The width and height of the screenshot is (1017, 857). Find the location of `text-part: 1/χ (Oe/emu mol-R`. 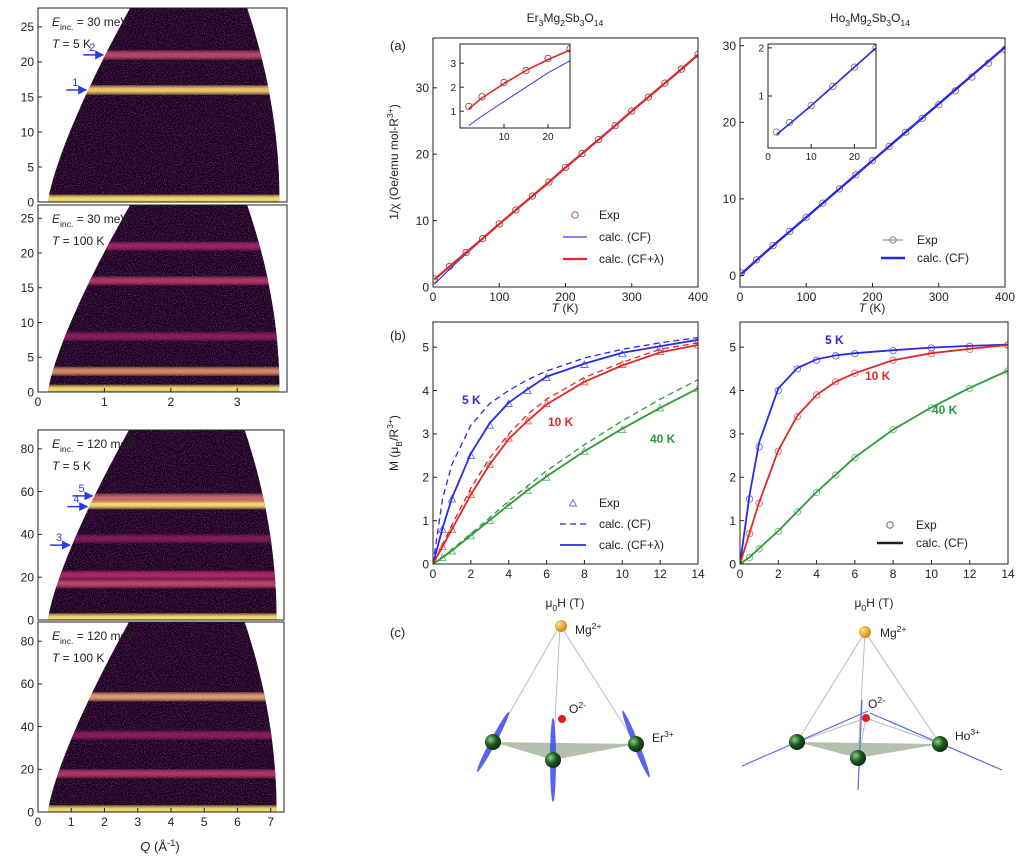

text-part: 1/χ (Oe/emu mol-R is located at coordinates (394, 169).